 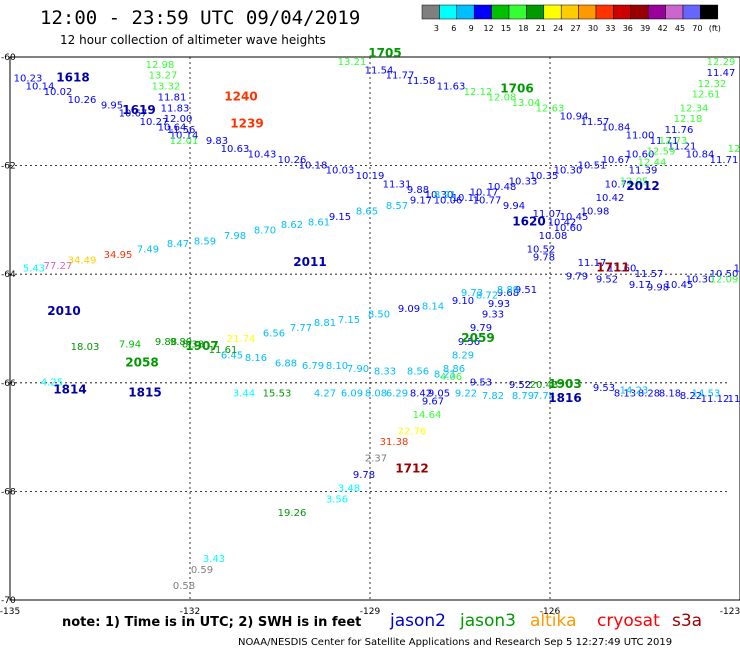 What do you see at coordinates (610, 28) in the screenshot?
I see `colorbar-label: 33` at bounding box center [610, 28].